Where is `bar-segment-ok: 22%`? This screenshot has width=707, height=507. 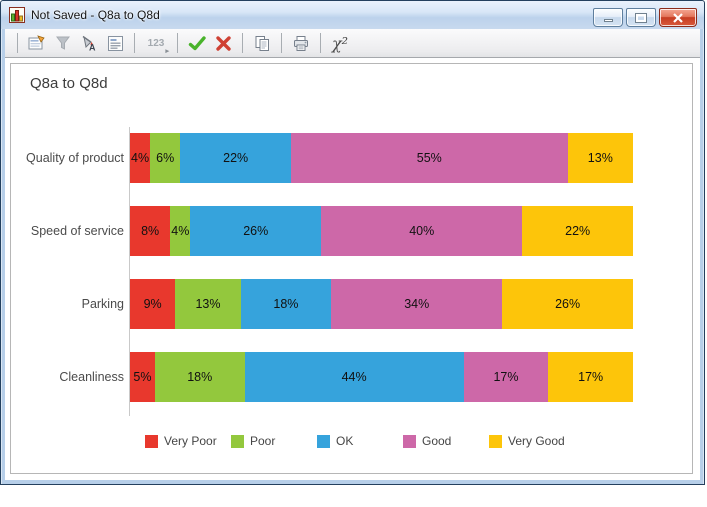
bar-segment-ok: 22% is located at coordinates (235, 158).